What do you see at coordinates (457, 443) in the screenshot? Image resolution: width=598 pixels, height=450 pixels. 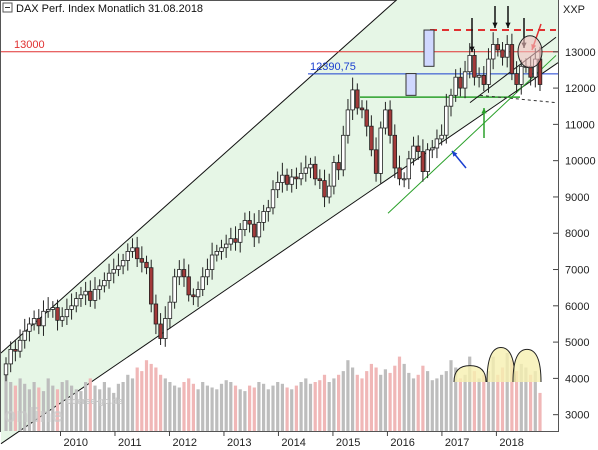 I see `x-tick-label: 2017` at bounding box center [457, 443].